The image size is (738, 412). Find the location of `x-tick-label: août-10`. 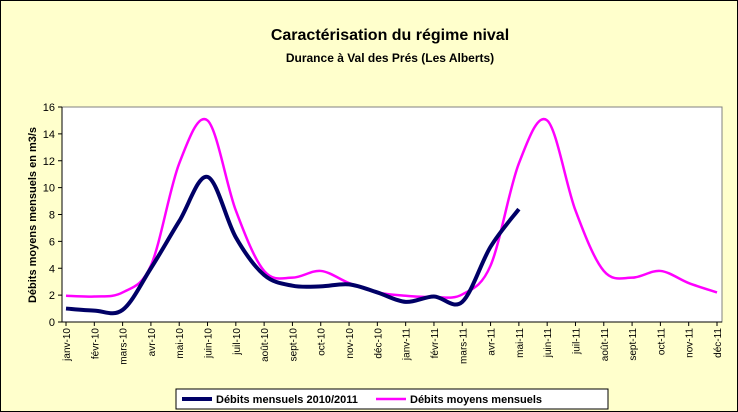

x-tick-label: août-10 is located at coordinates (265, 345).